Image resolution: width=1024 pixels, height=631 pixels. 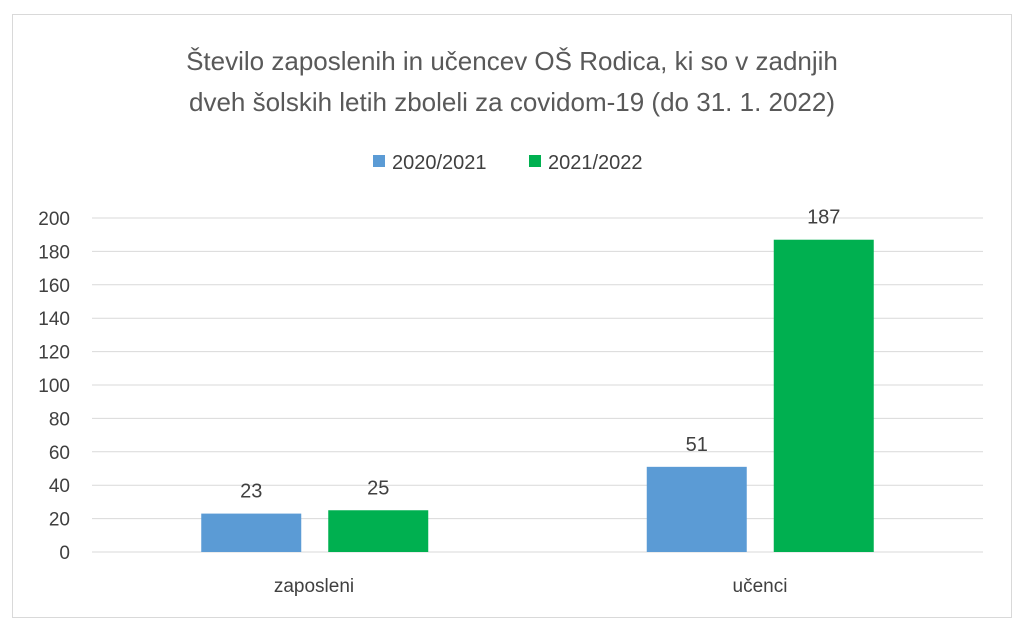 What do you see at coordinates (251, 492) in the screenshot?
I see `data-label-0-0: 23` at bounding box center [251, 492].